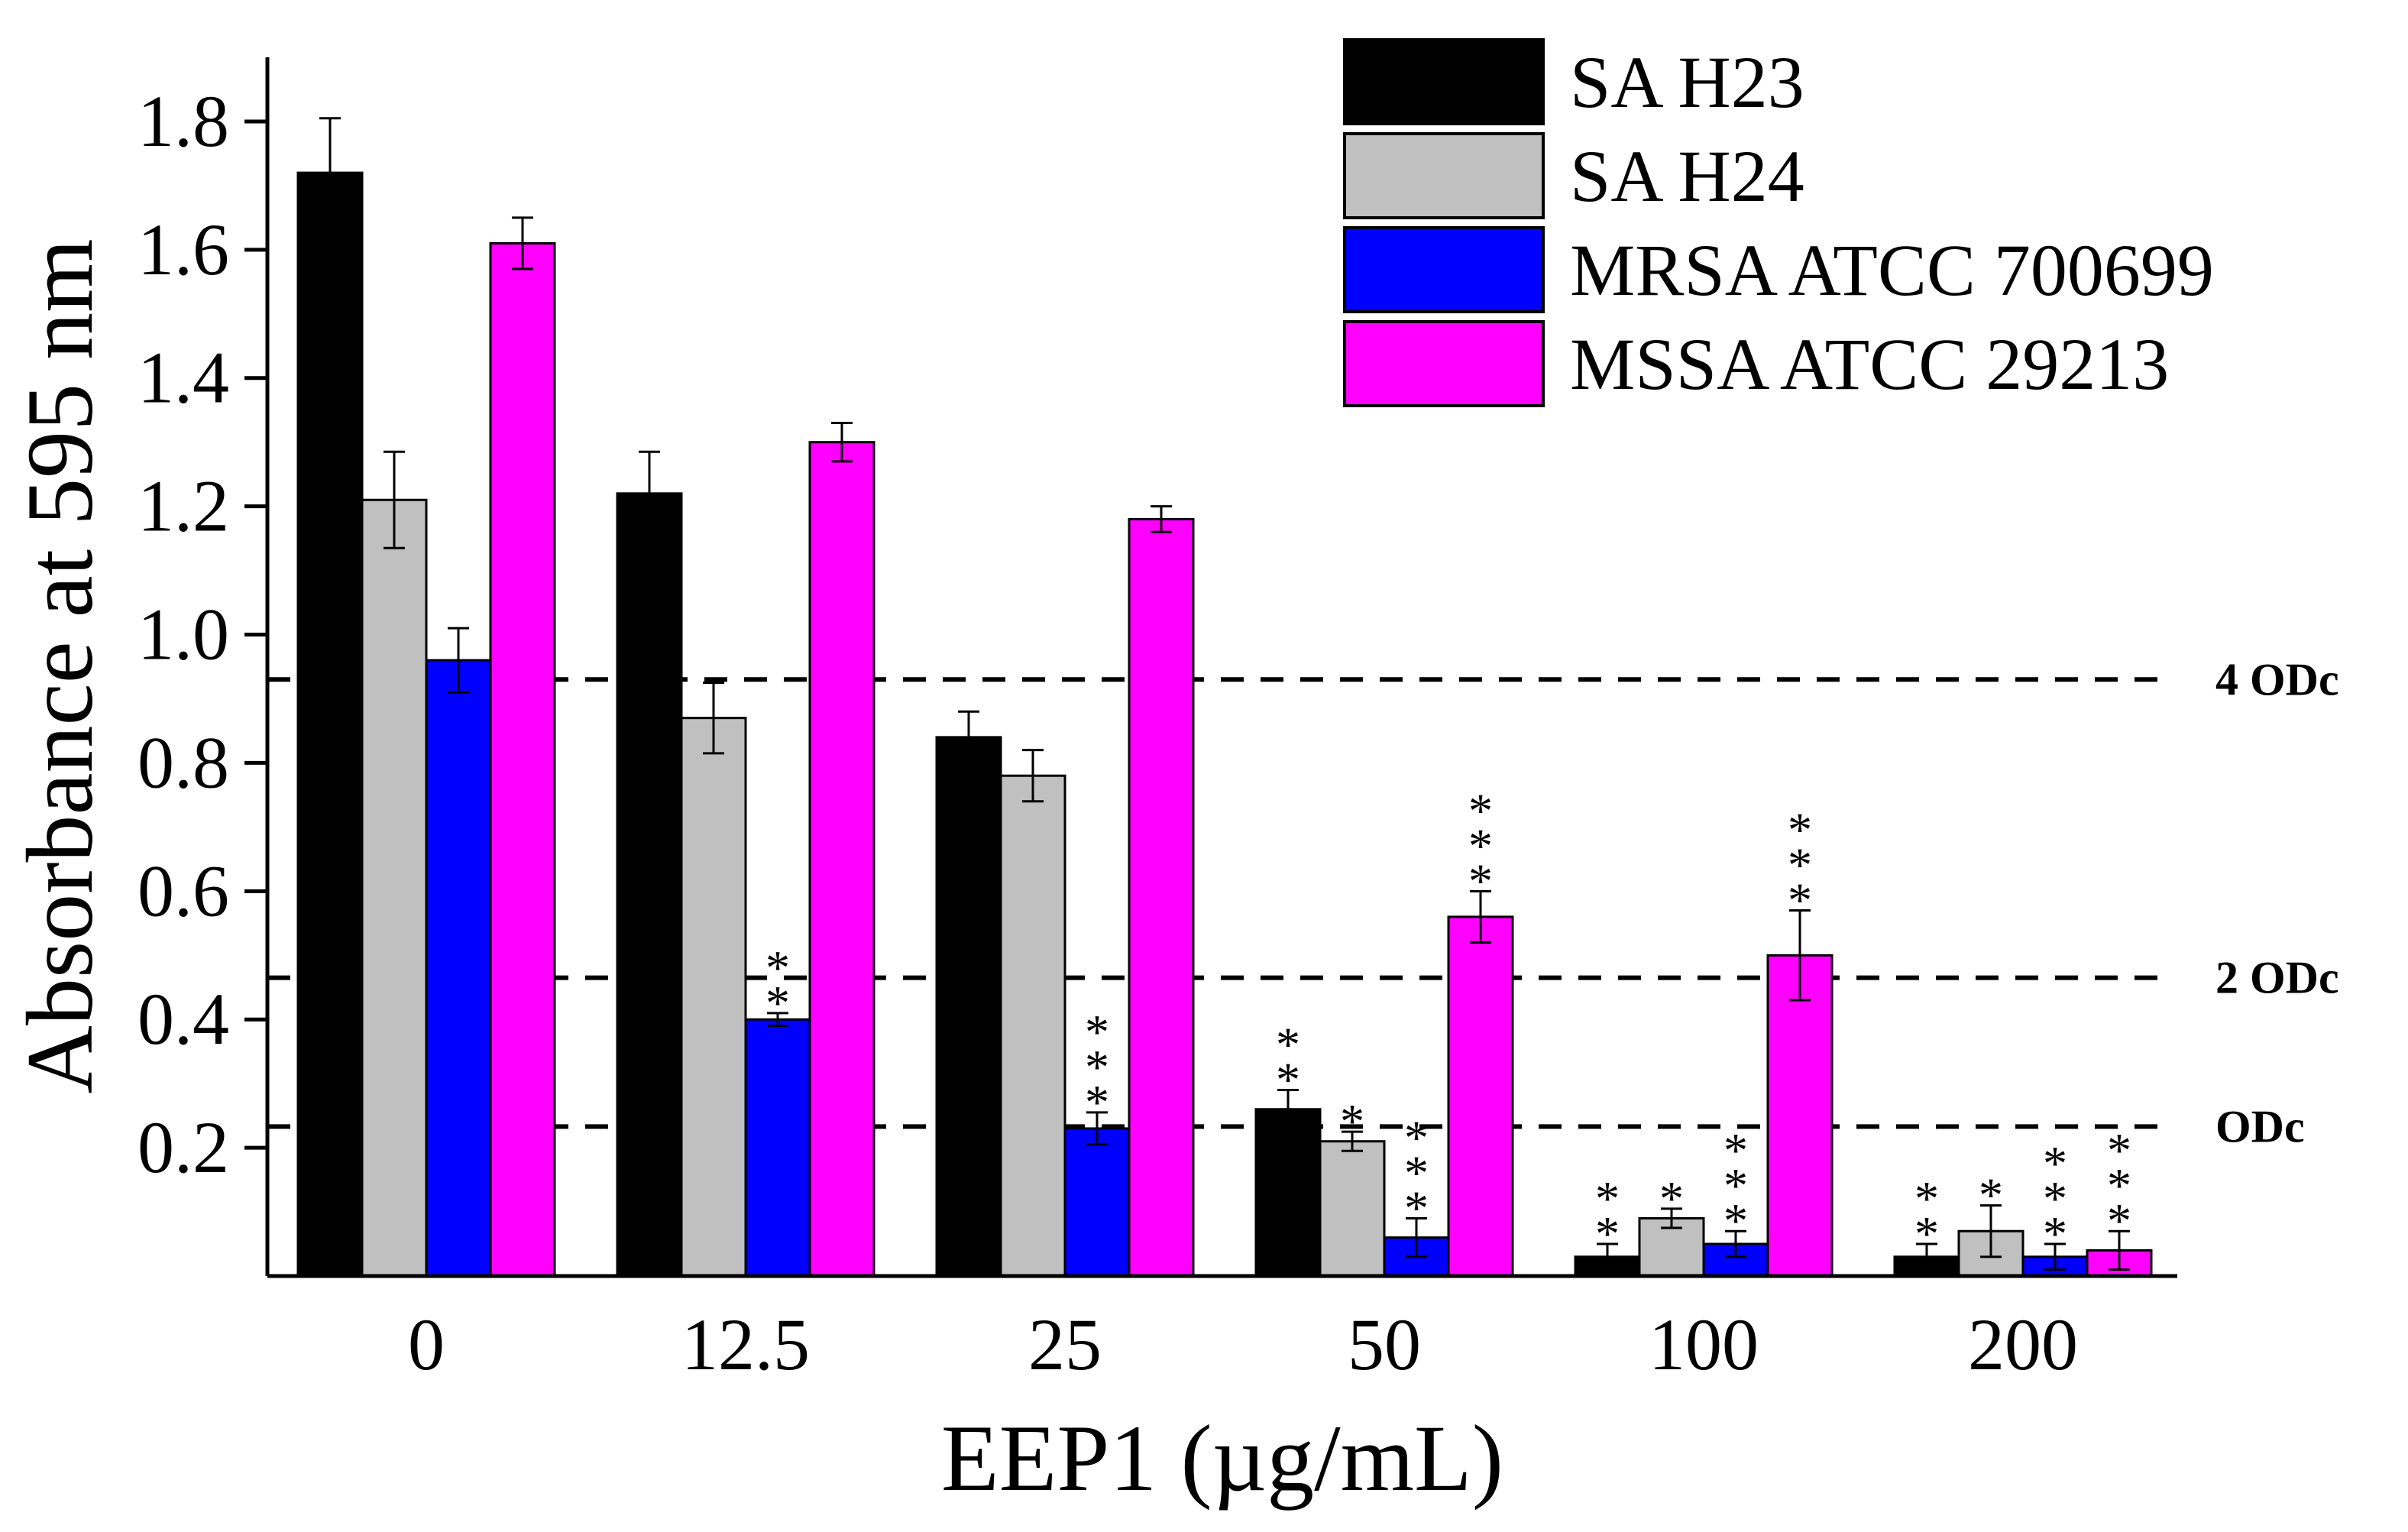  What do you see at coordinates (745, 1344) in the screenshot?
I see `x-tick-label: 12.5` at bounding box center [745, 1344].